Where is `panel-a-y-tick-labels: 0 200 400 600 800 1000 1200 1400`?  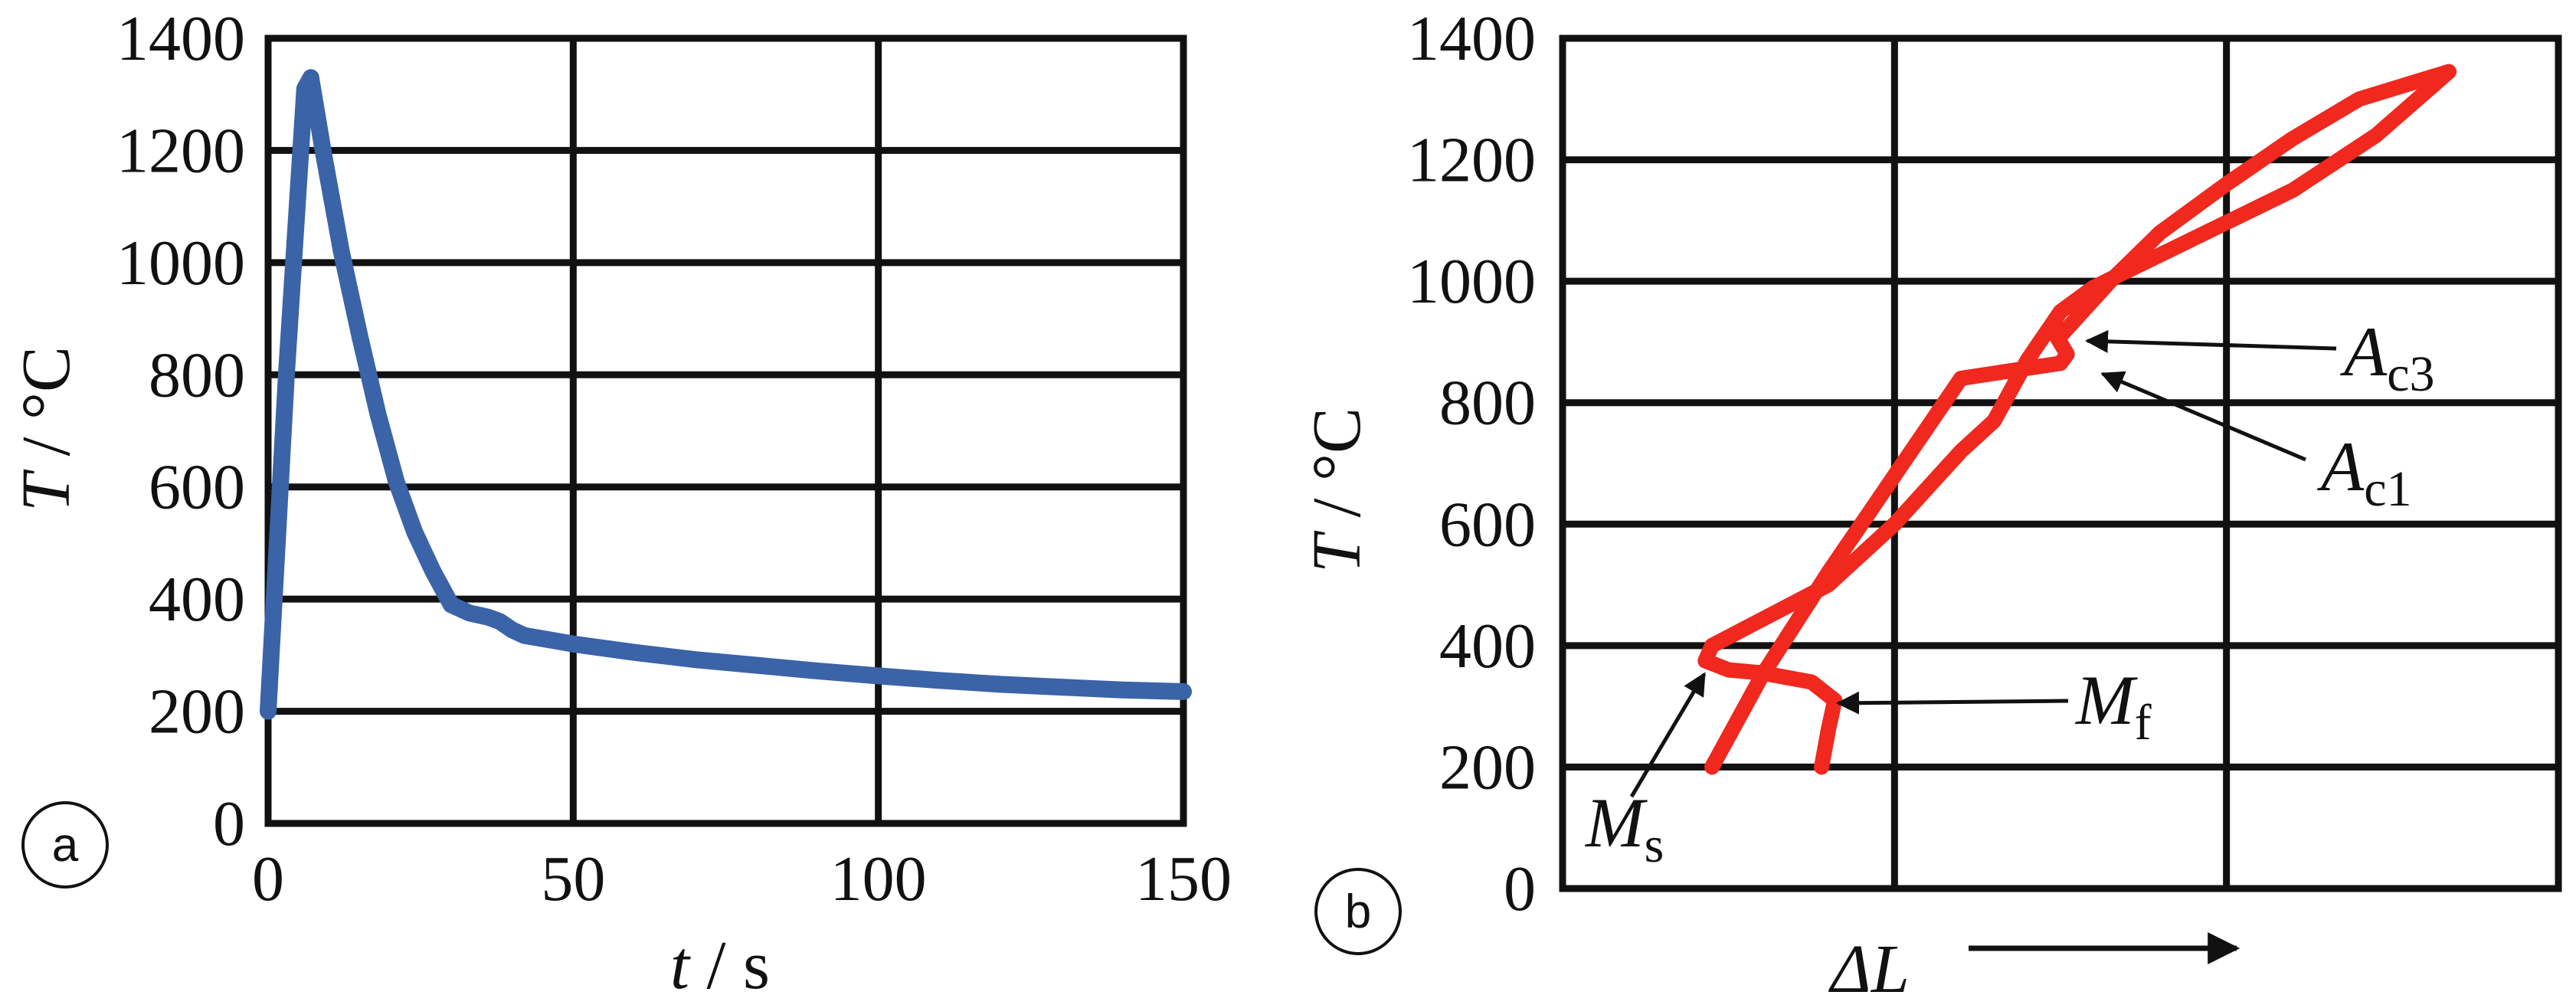
panel-a-y-tick-labels: 0 200 400 600 800 1000 1200 1400 is located at coordinates (180, 431).